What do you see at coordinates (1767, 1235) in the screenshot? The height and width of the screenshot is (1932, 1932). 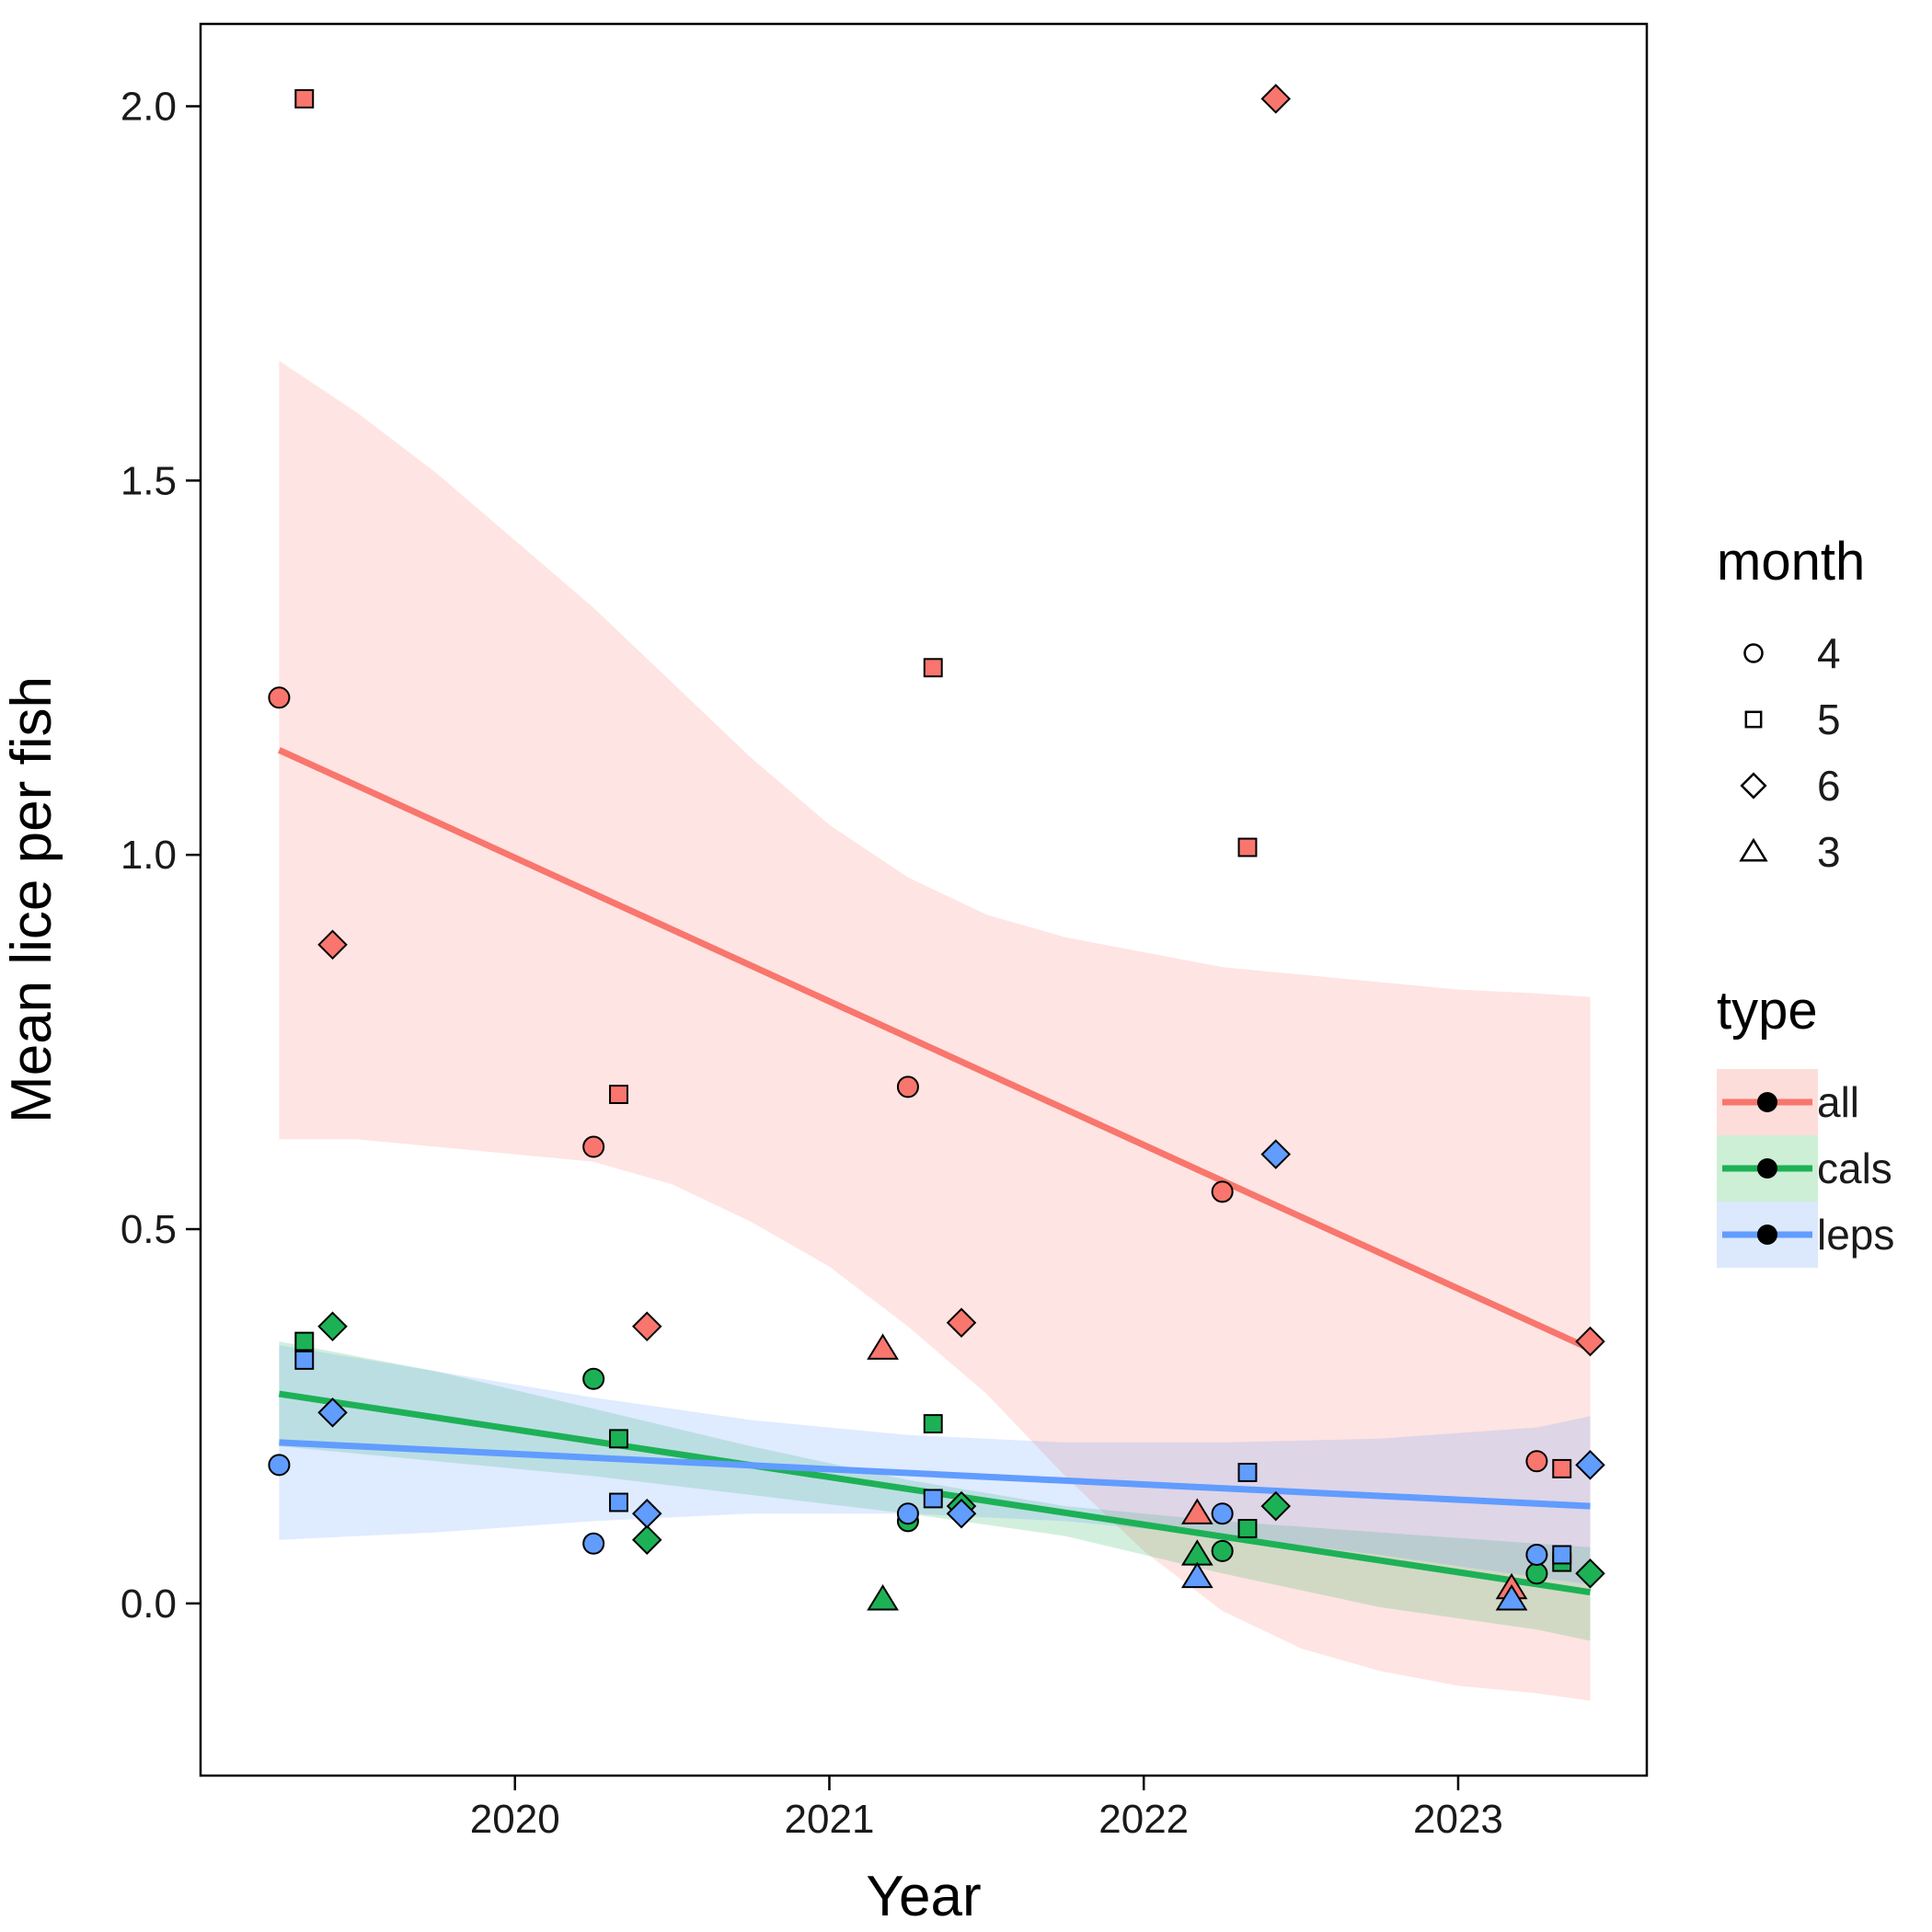 I see `legend-type-dot-leps` at bounding box center [1767, 1235].